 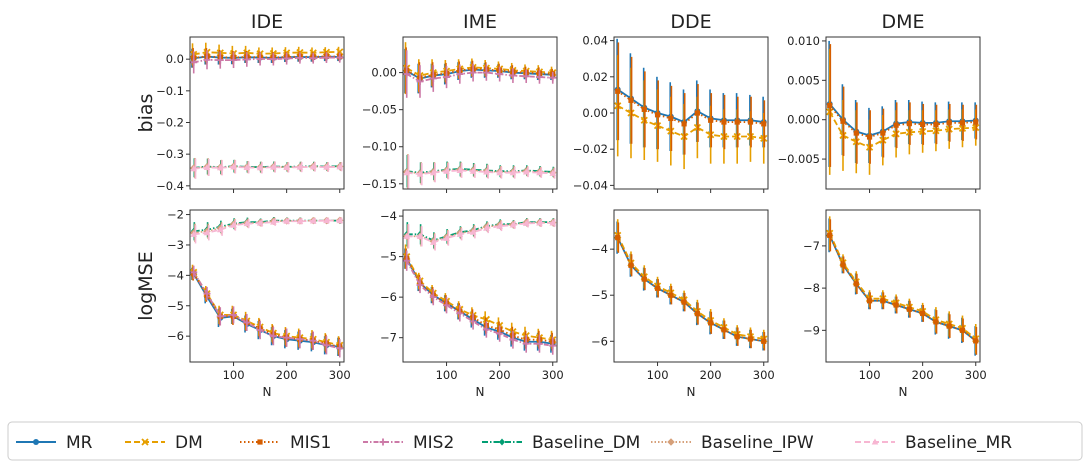 What do you see at coordinates (285, 443) in the screenshot?
I see `legend-item-mis1: MIS1` at bounding box center [285, 443].